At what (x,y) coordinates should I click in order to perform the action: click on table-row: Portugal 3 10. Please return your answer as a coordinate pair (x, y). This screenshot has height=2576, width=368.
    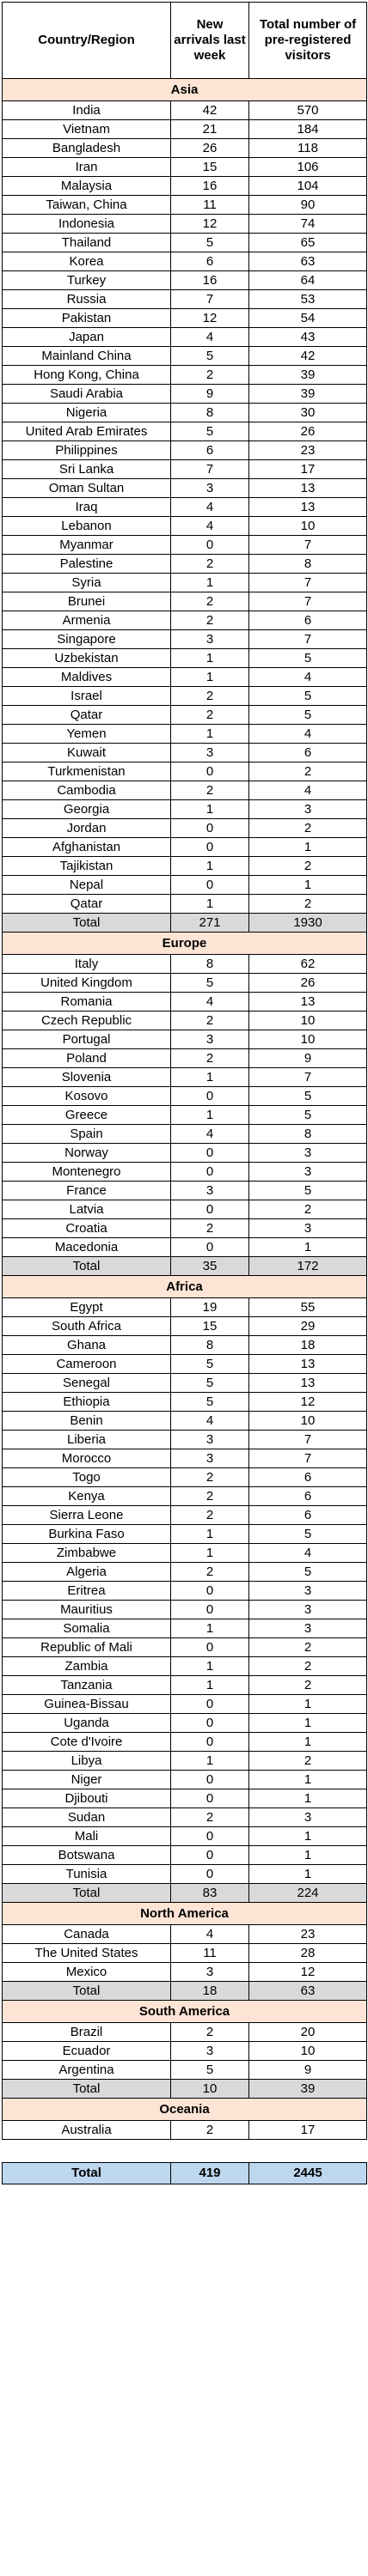
    Looking at the image, I should click on (184, 1039).